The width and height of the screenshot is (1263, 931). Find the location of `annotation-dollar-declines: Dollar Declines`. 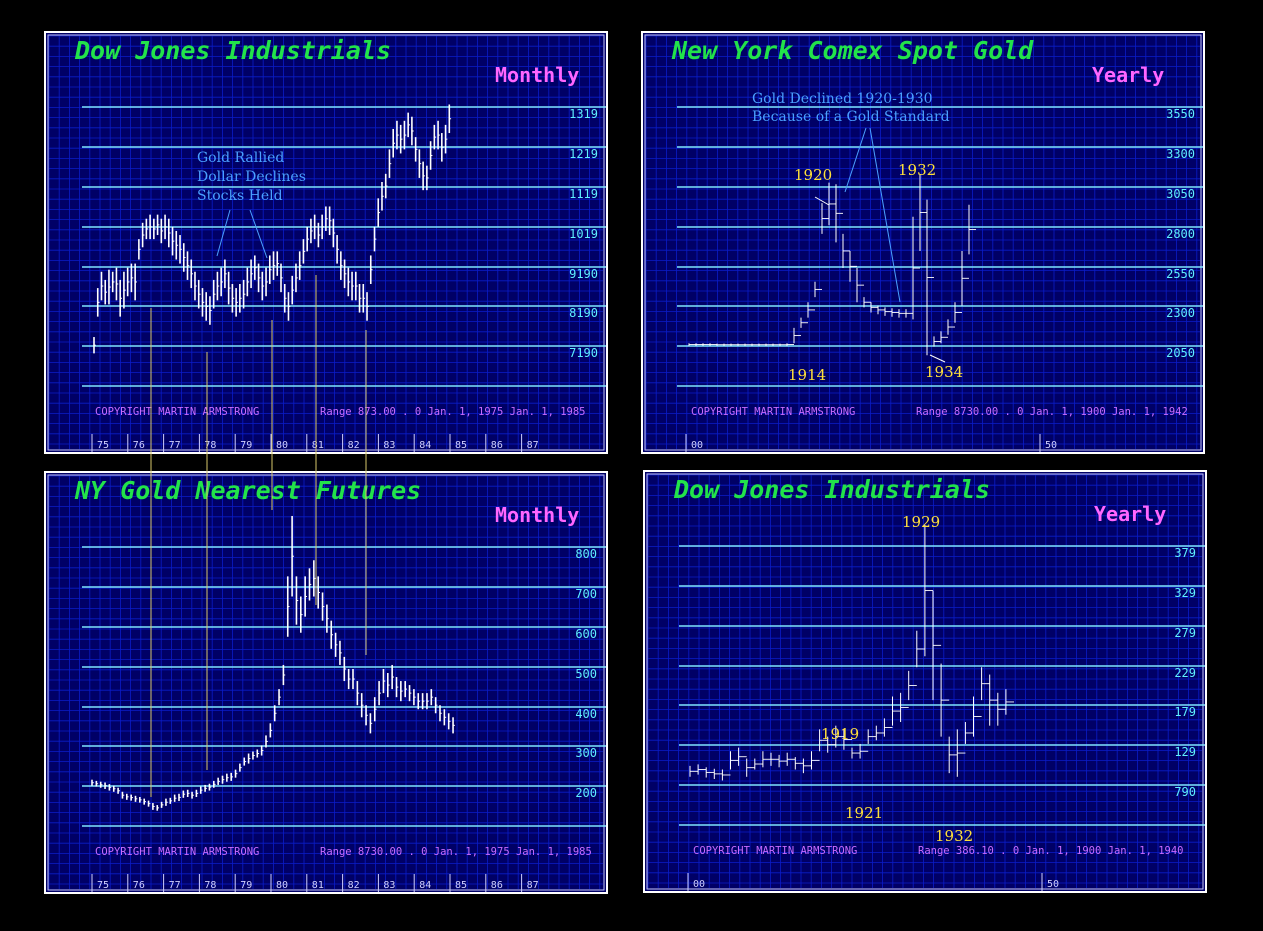

annotation-dollar-declines: Dollar Declines is located at coordinates (251, 177).